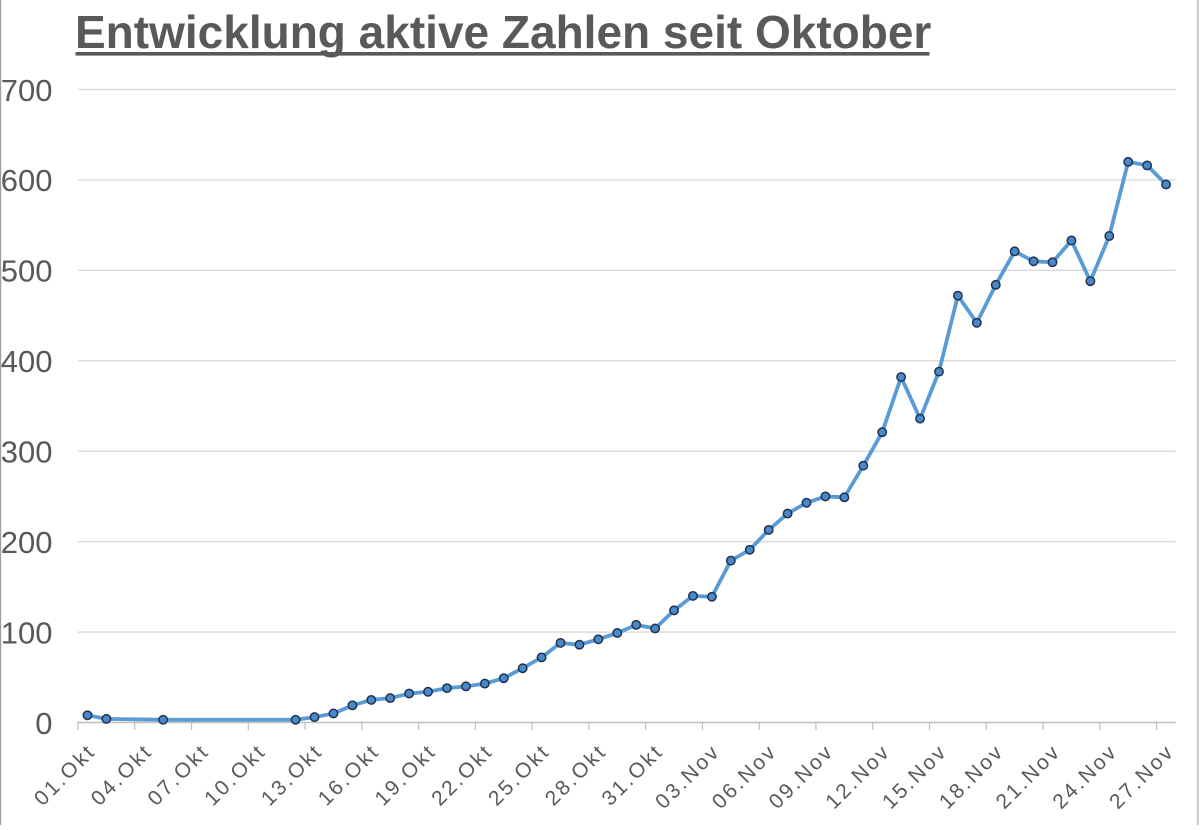 This screenshot has height=830, width=1200. Describe the element at coordinates (27, 542) in the screenshot. I see `svg-text: 200` at that location.